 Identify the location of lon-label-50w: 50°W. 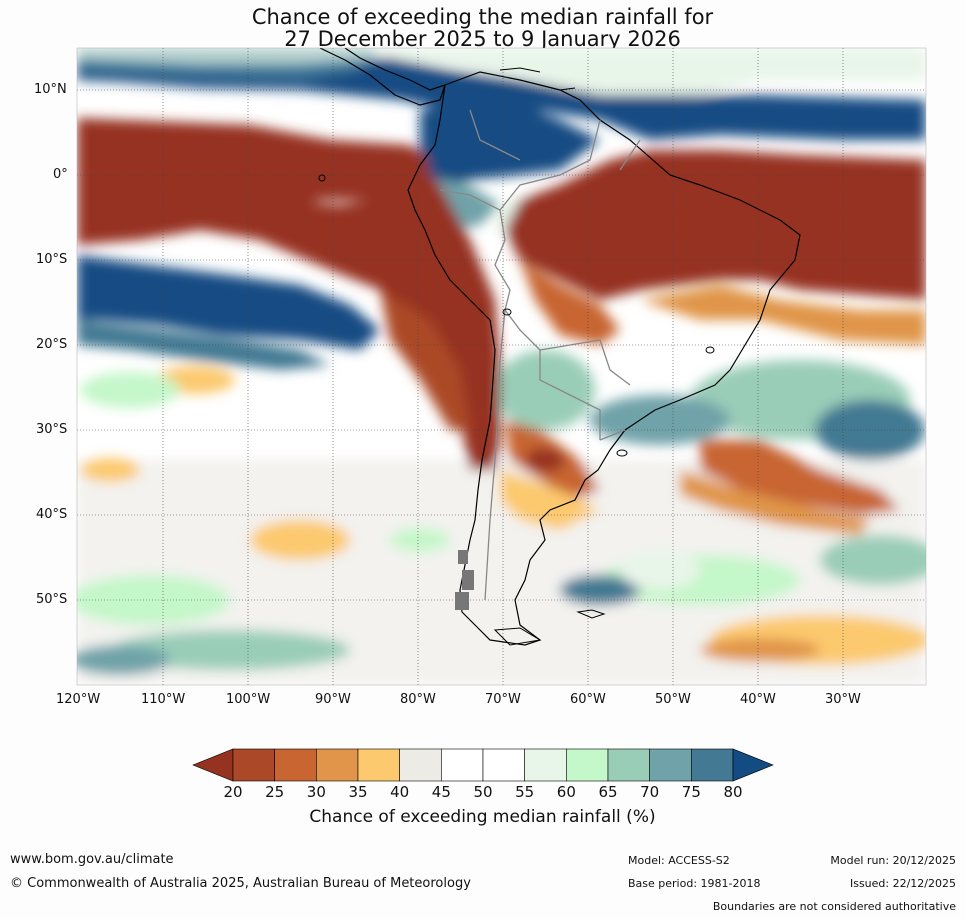
(673, 699).